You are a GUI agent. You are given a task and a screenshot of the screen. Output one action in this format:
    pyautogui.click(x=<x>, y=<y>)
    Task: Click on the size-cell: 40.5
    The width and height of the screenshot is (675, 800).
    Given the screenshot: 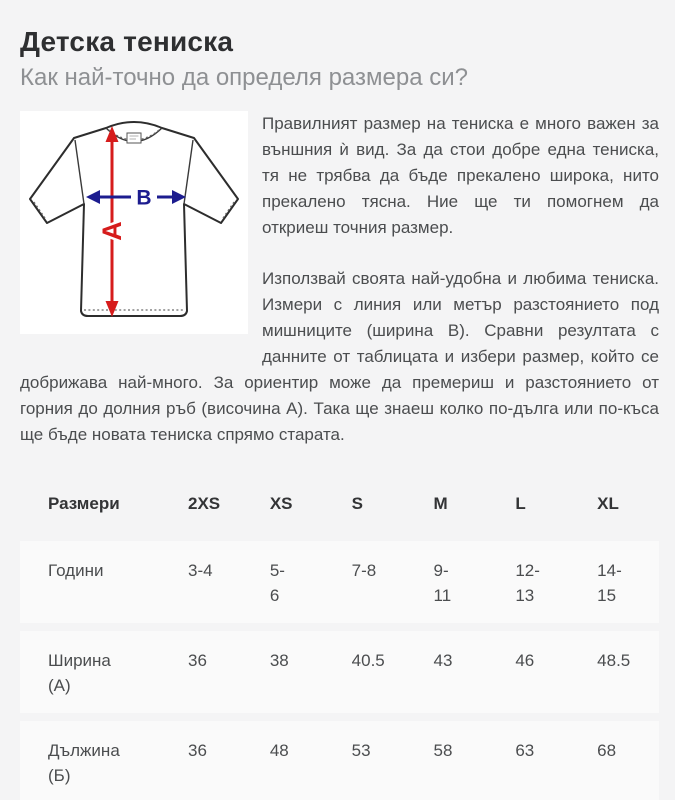 What is the action you would take?
    pyautogui.click(x=368, y=660)
    